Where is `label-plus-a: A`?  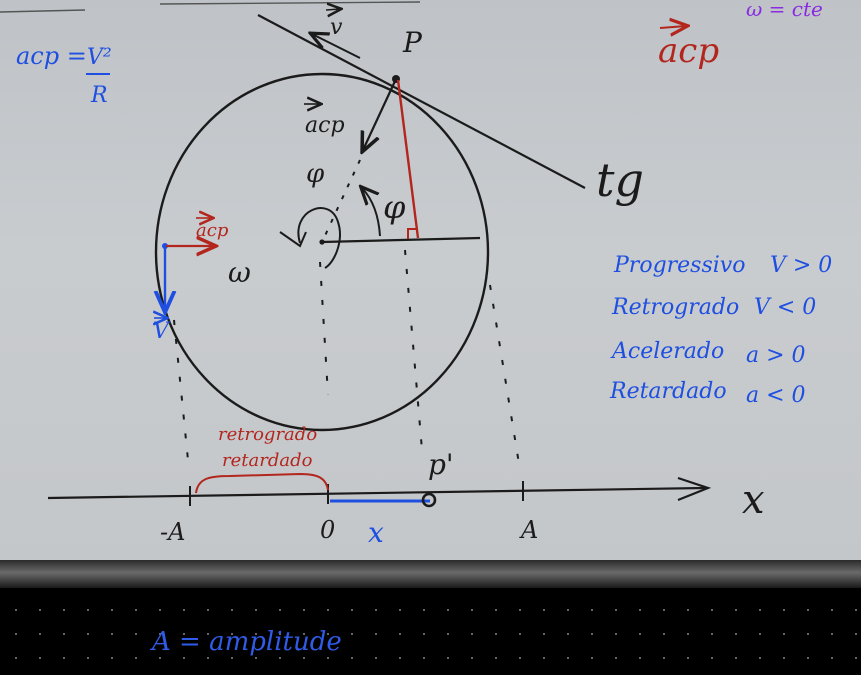 label-plus-a: A is located at coordinates (528, 530).